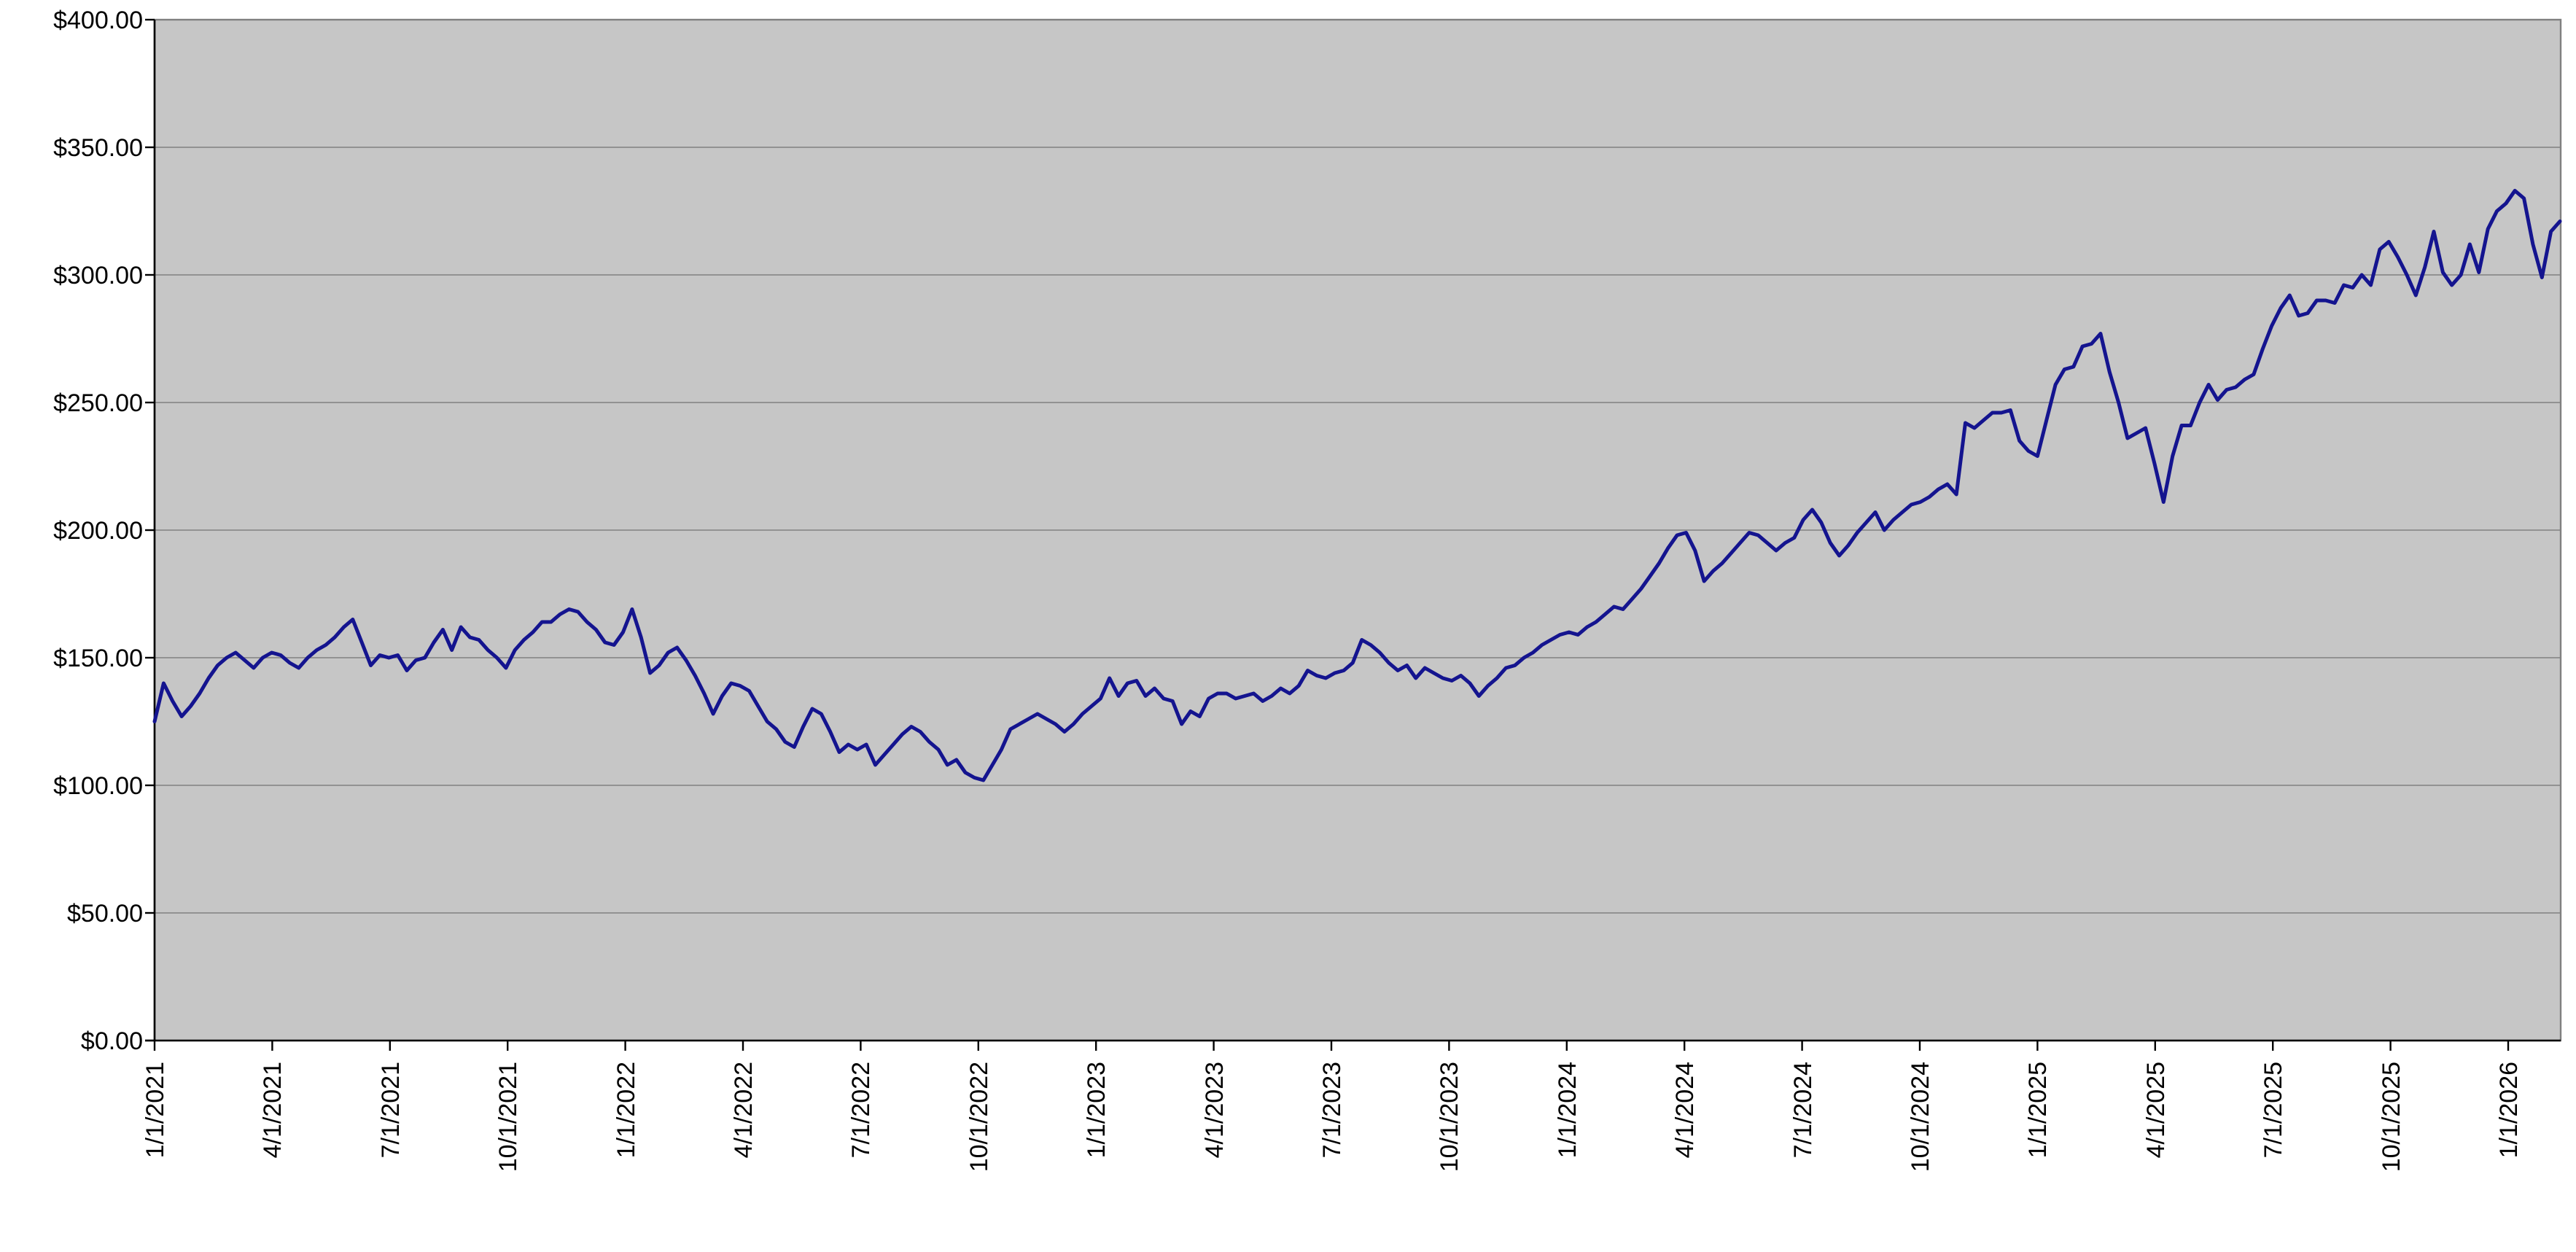 The image size is (2576, 1252). I want to click on x-tick-label: 7/1/2023, so click(1332, 1110).